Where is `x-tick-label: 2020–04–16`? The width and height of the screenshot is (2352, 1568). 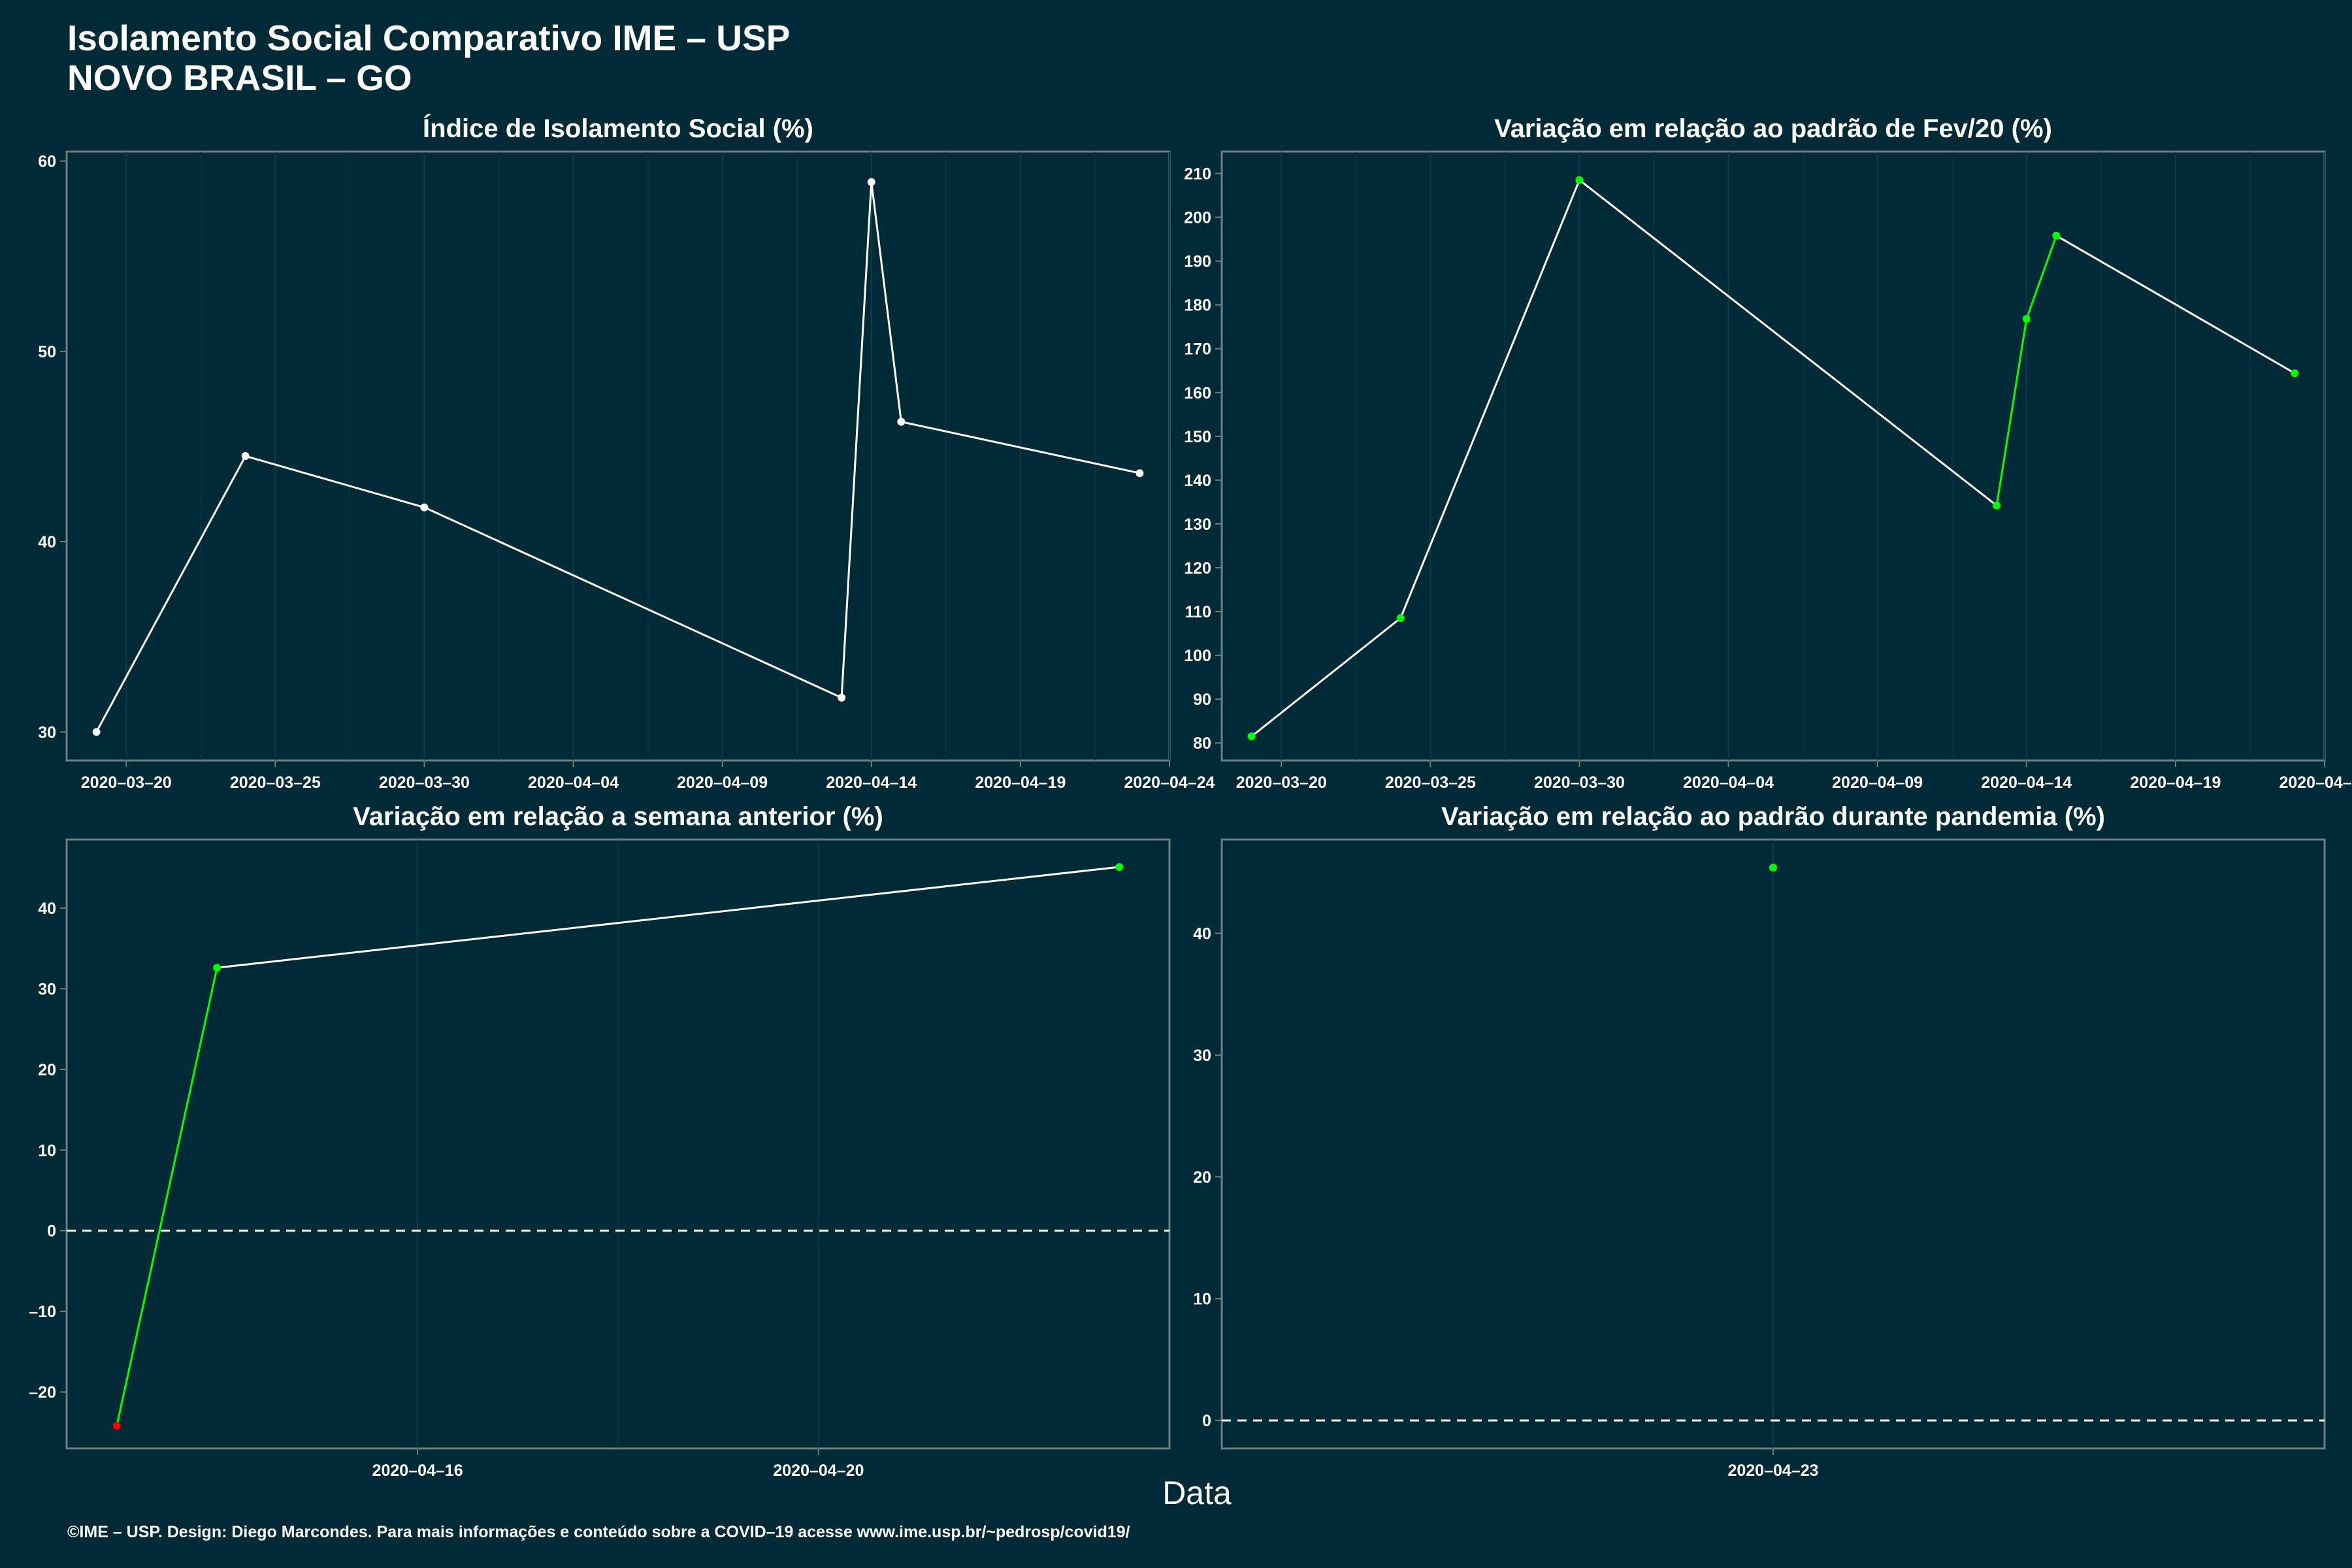 x-tick-label: 2020–04–16 is located at coordinates (417, 1471).